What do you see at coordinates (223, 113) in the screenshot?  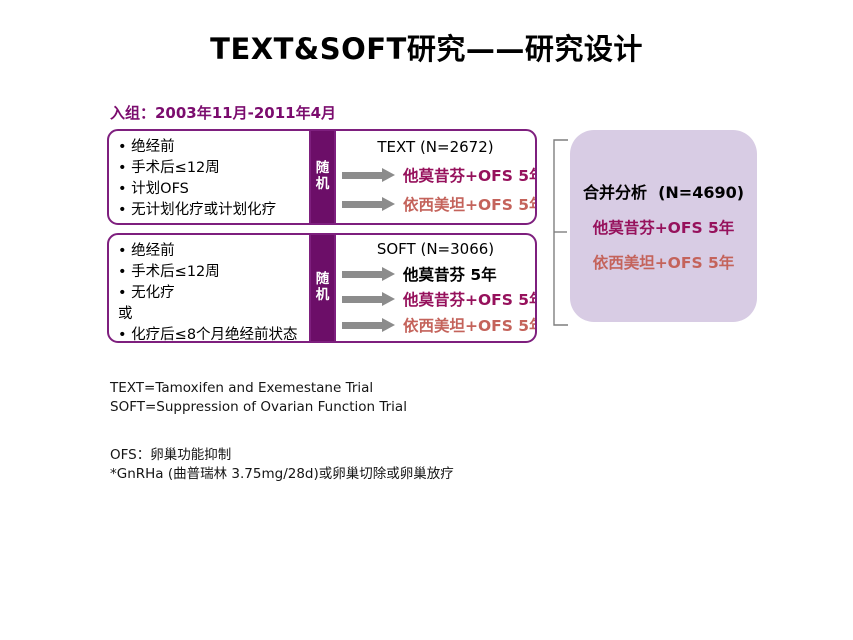 I see `enrollment-period-label: 入组：2003年11月-2011年4月` at bounding box center [223, 113].